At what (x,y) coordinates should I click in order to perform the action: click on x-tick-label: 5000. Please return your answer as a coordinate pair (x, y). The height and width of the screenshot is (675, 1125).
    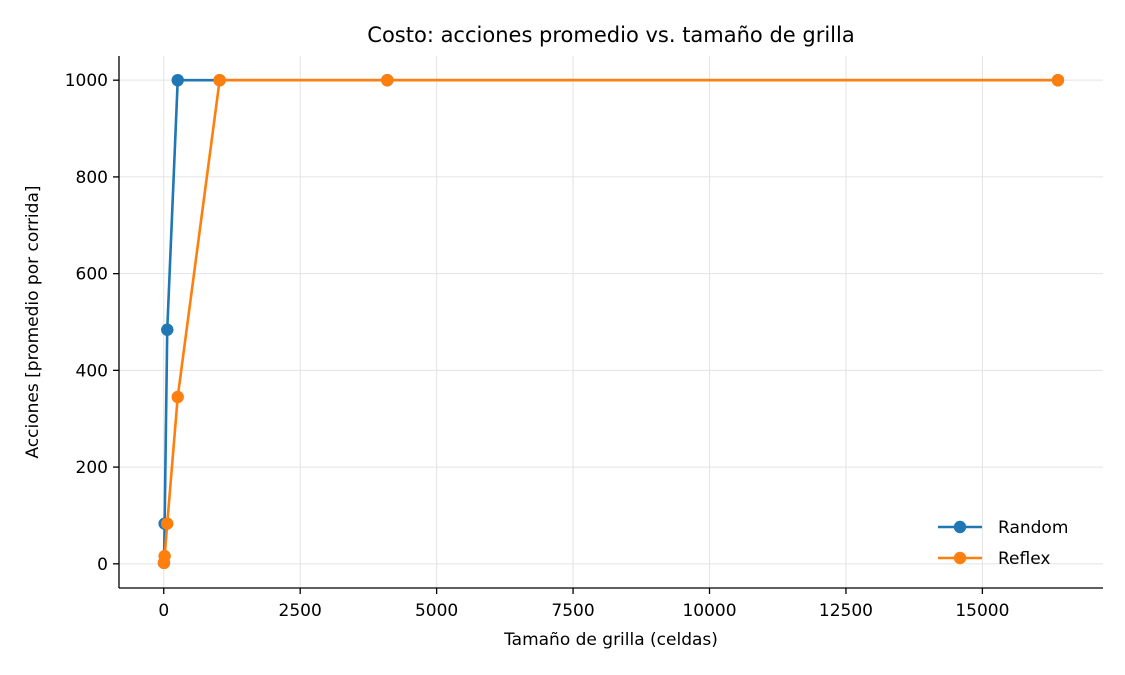
    Looking at the image, I should click on (436, 611).